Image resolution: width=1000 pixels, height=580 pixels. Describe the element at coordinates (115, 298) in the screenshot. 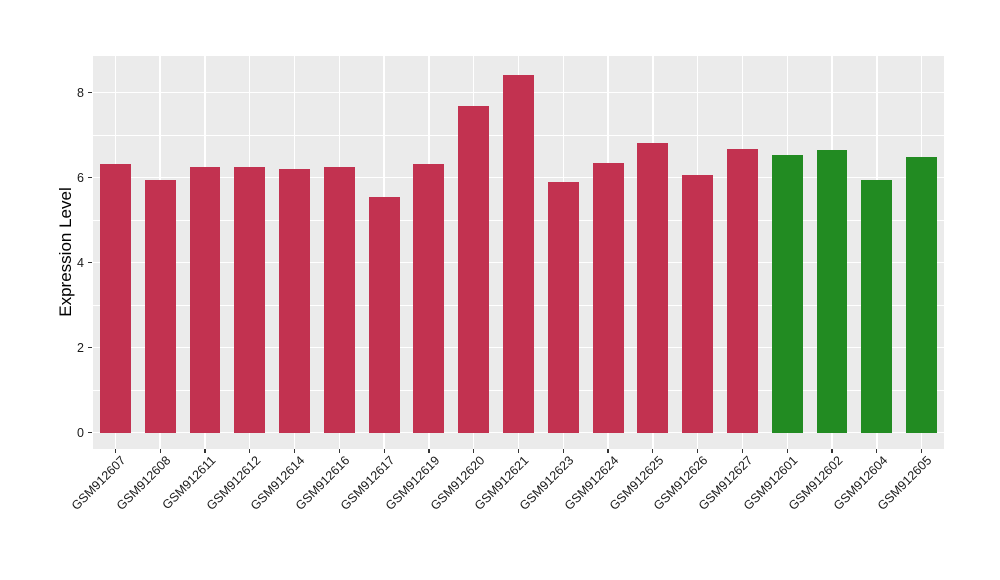

I see `bar-GSM912607` at that location.